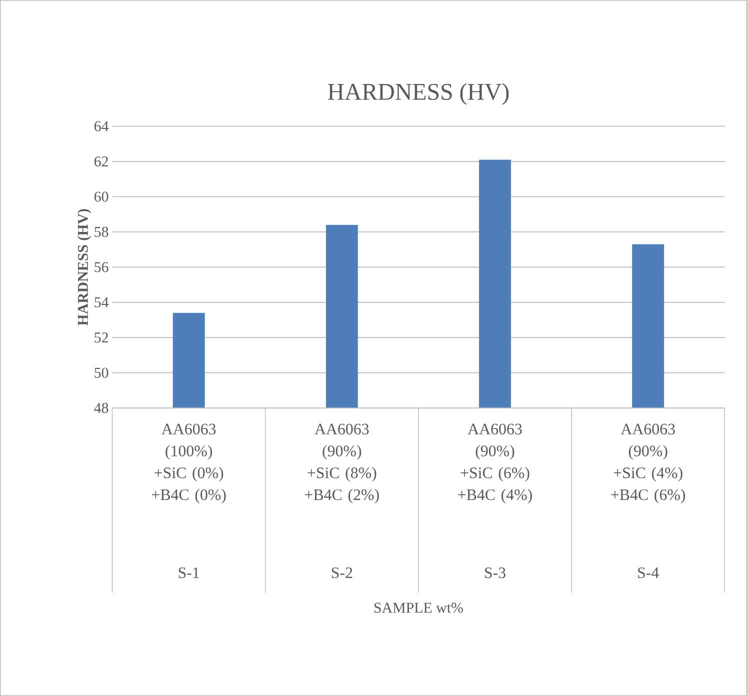  What do you see at coordinates (101, 407) in the screenshot?
I see `y-tick-label: 48` at bounding box center [101, 407].